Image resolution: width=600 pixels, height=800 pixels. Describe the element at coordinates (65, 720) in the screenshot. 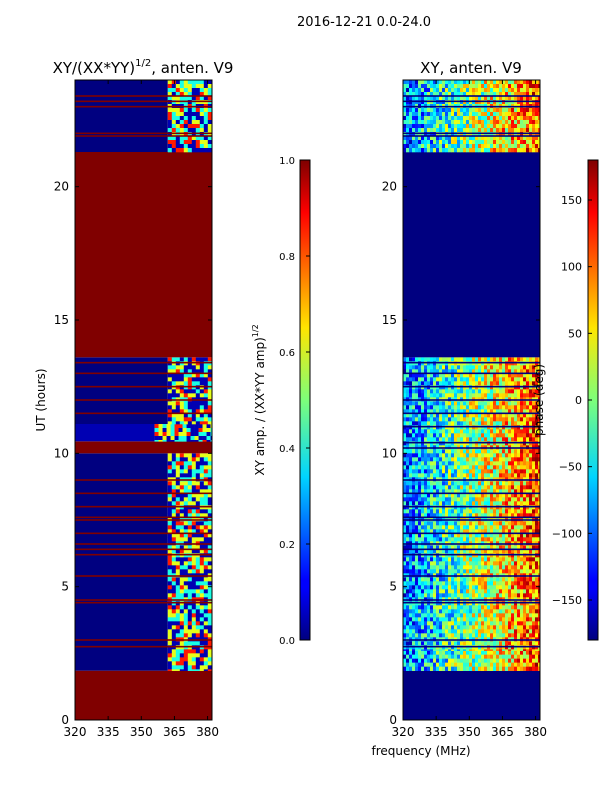

I see `y-tick-label: 0` at that location.